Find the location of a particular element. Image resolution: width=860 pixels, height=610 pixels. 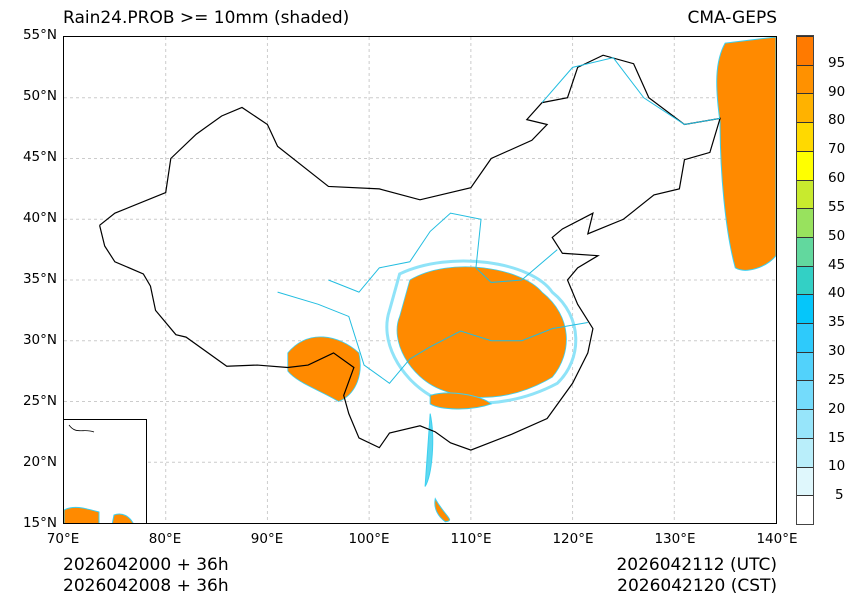

inset-coastline is located at coordinates (81, 428).